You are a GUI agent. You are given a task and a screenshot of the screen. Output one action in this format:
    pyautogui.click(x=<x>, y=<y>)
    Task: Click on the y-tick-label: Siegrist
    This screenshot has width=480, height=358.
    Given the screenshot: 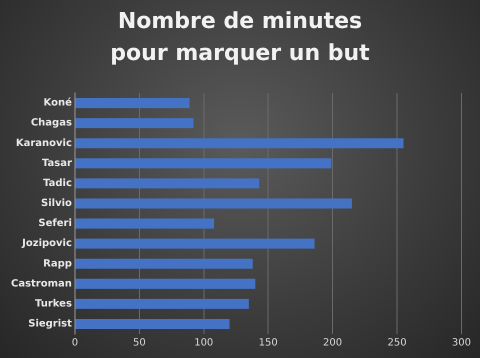 What is the action you would take?
    pyautogui.click(x=50, y=324)
    